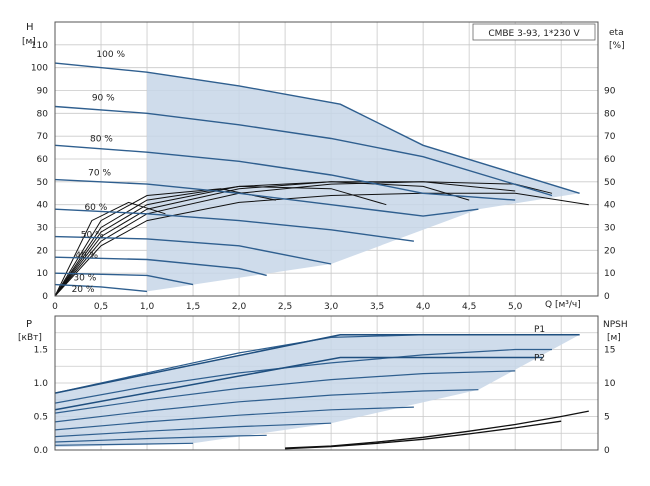  Describe the element at coordinates (45, 297) in the screenshot. I see `top-y-tick-label: 0` at that location.